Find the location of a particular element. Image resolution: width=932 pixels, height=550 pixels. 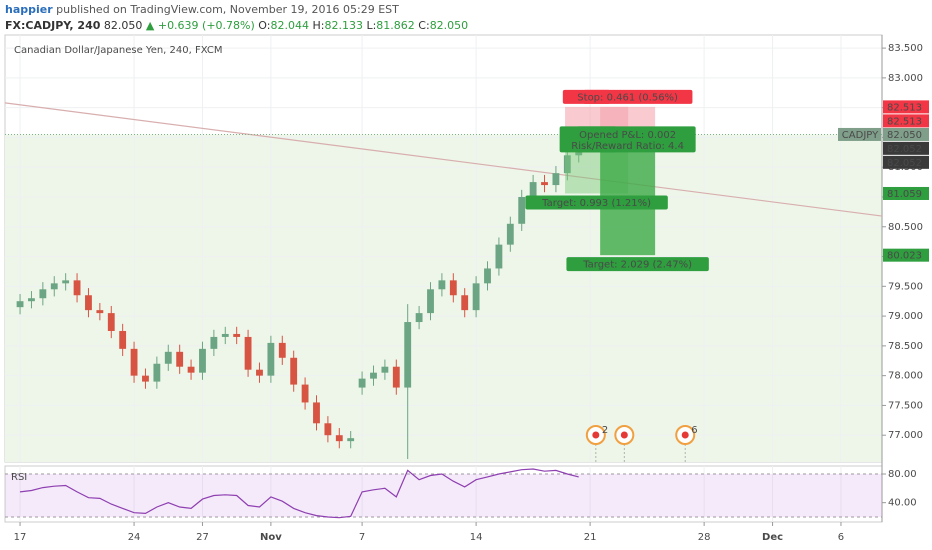

price-tag-label: 80.023 is located at coordinates (904, 256).